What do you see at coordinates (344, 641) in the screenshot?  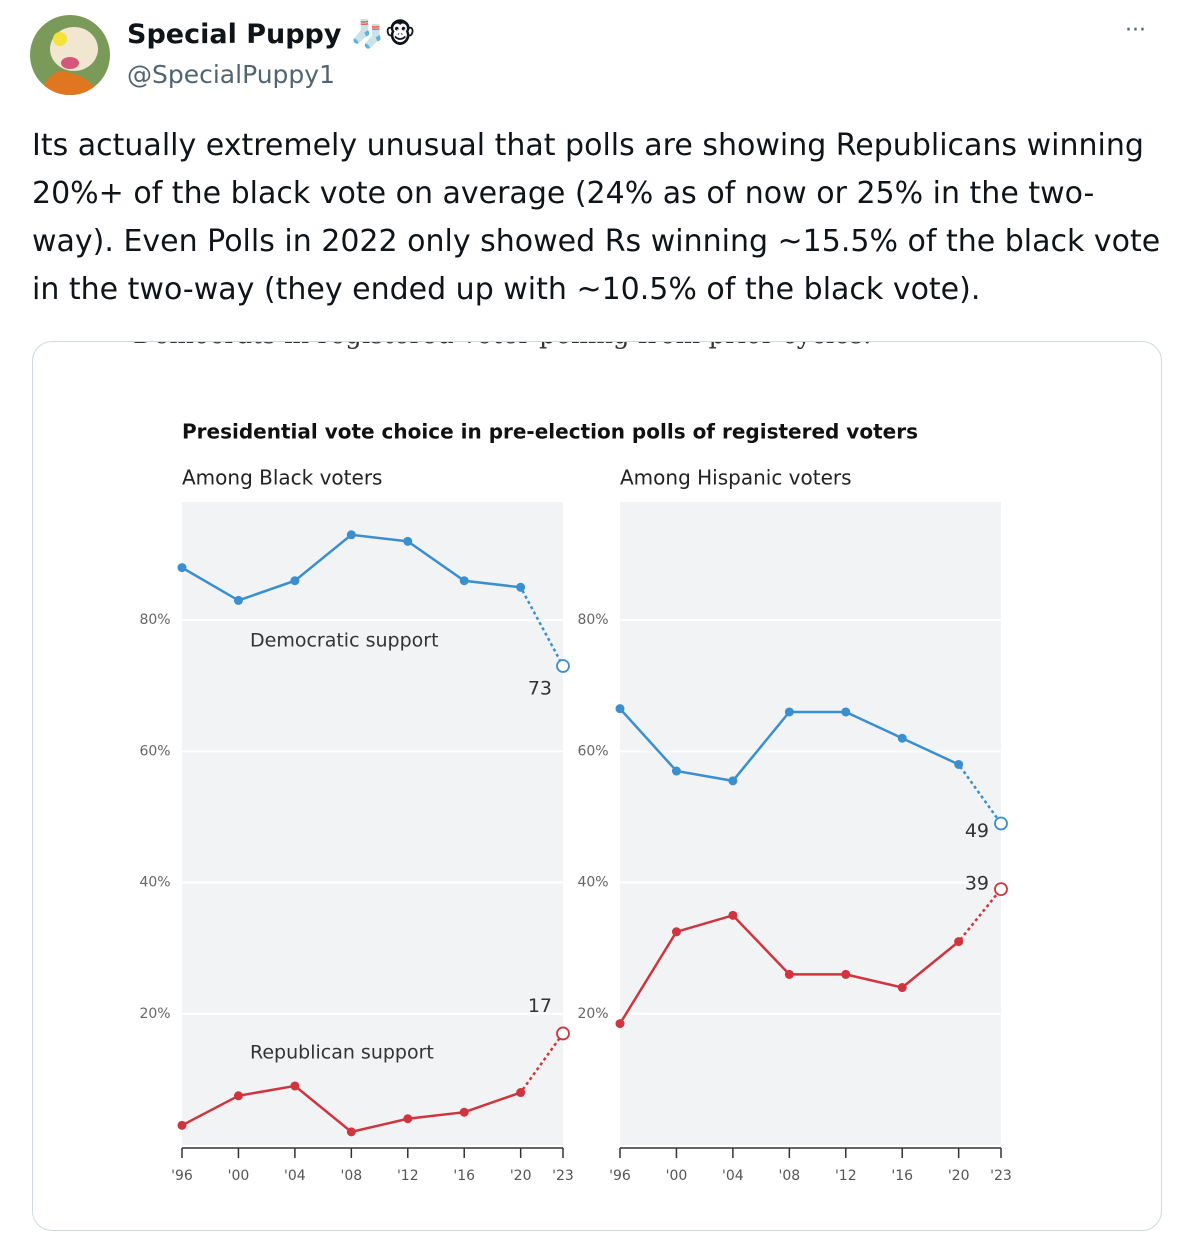 I see `series-label: Democratic support` at bounding box center [344, 641].